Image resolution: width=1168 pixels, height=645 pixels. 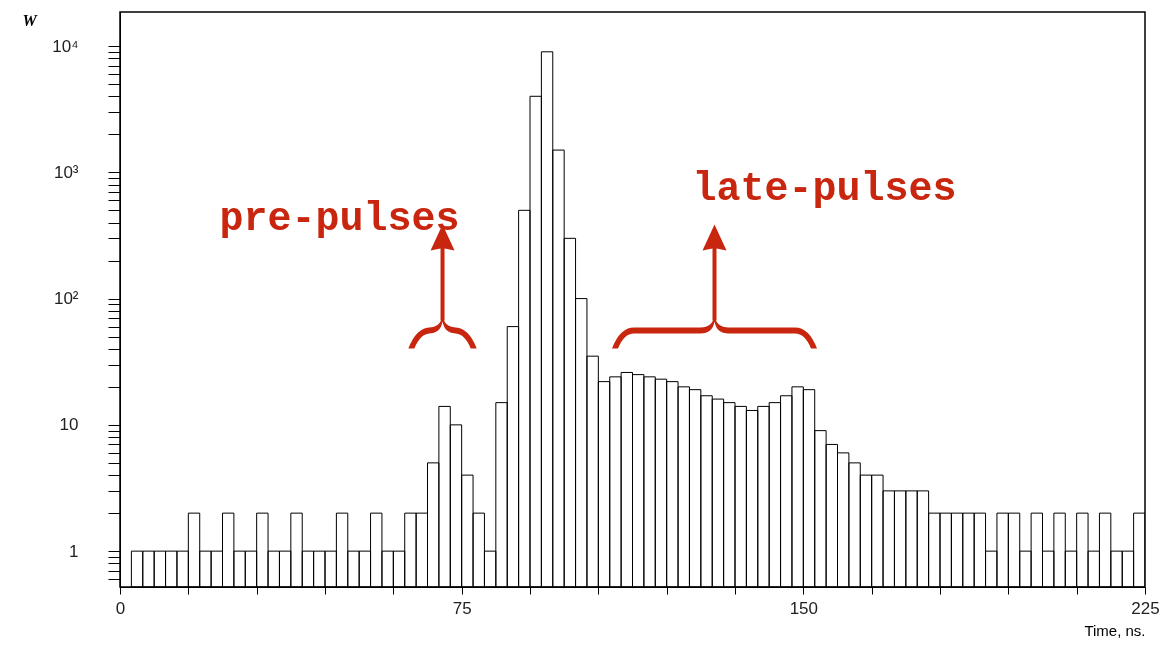 What do you see at coordinates (1115, 630) in the screenshot?
I see `x-axis-title: Time, ns.` at bounding box center [1115, 630].